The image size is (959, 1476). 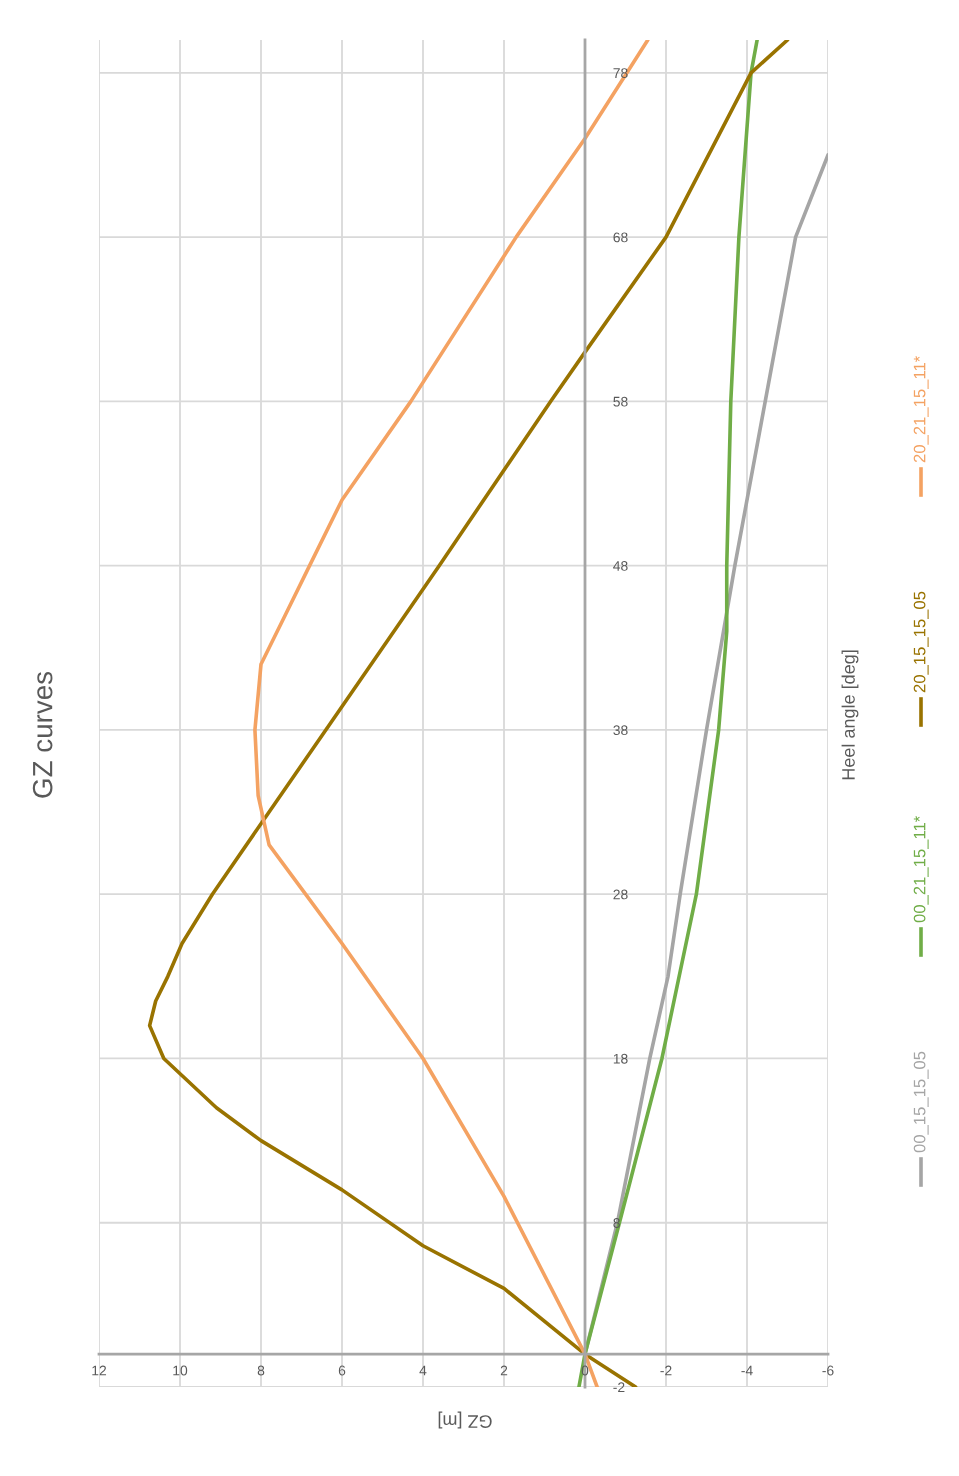 What do you see at coordinates (620, 894) in the screenshot?
I see `y-tick-label: 28` at bounding box center [620, 894].